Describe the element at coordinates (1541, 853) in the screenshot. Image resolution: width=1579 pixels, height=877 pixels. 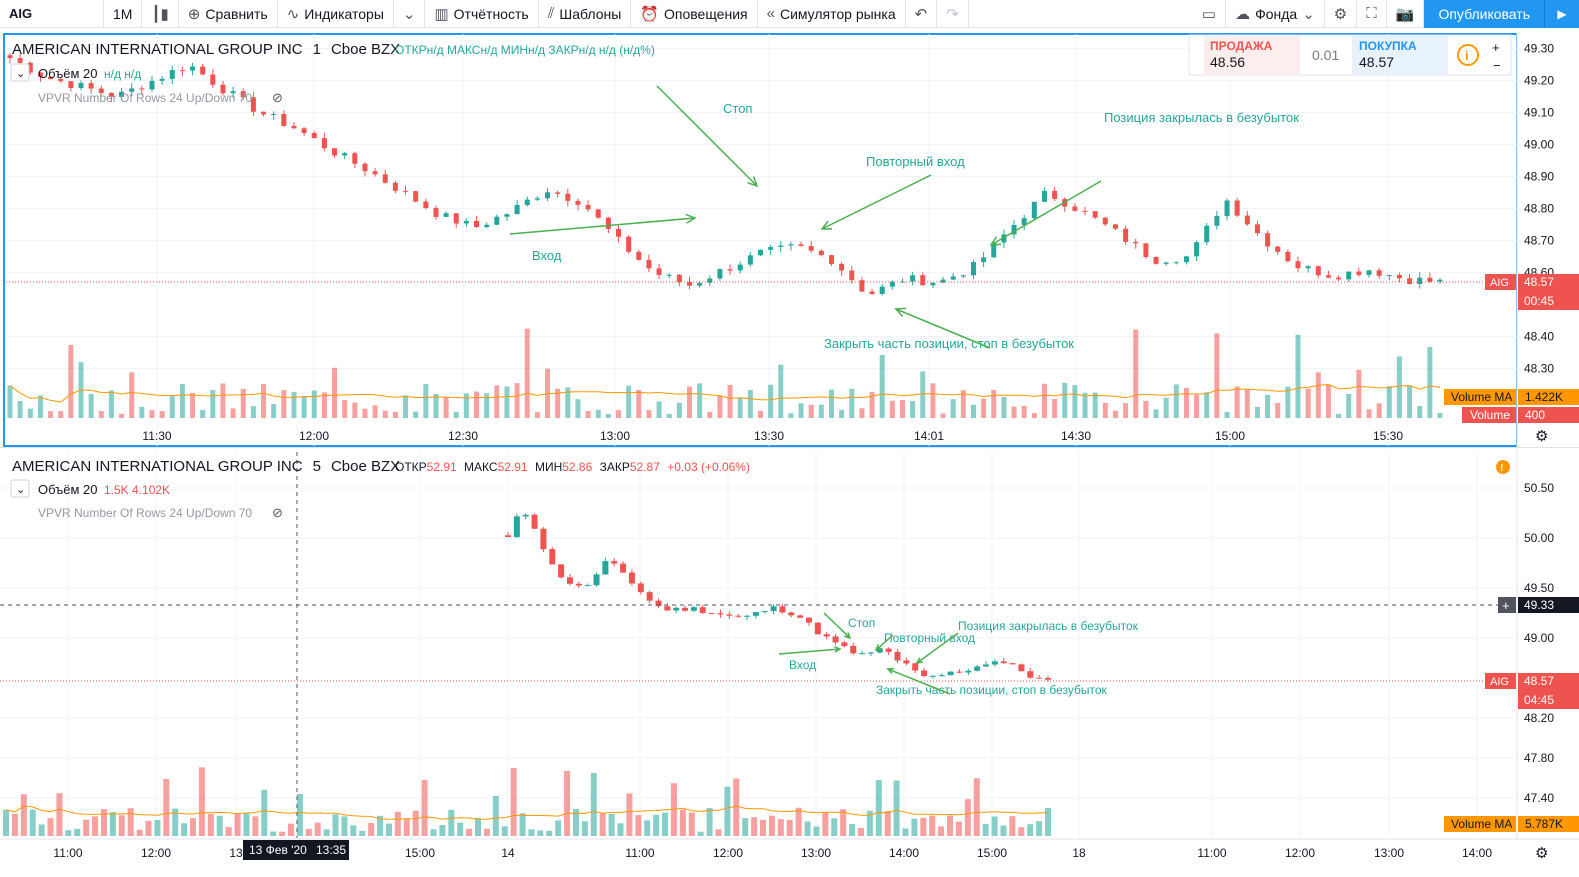
I see `bottom-gear-icon: ⚙` at that location.